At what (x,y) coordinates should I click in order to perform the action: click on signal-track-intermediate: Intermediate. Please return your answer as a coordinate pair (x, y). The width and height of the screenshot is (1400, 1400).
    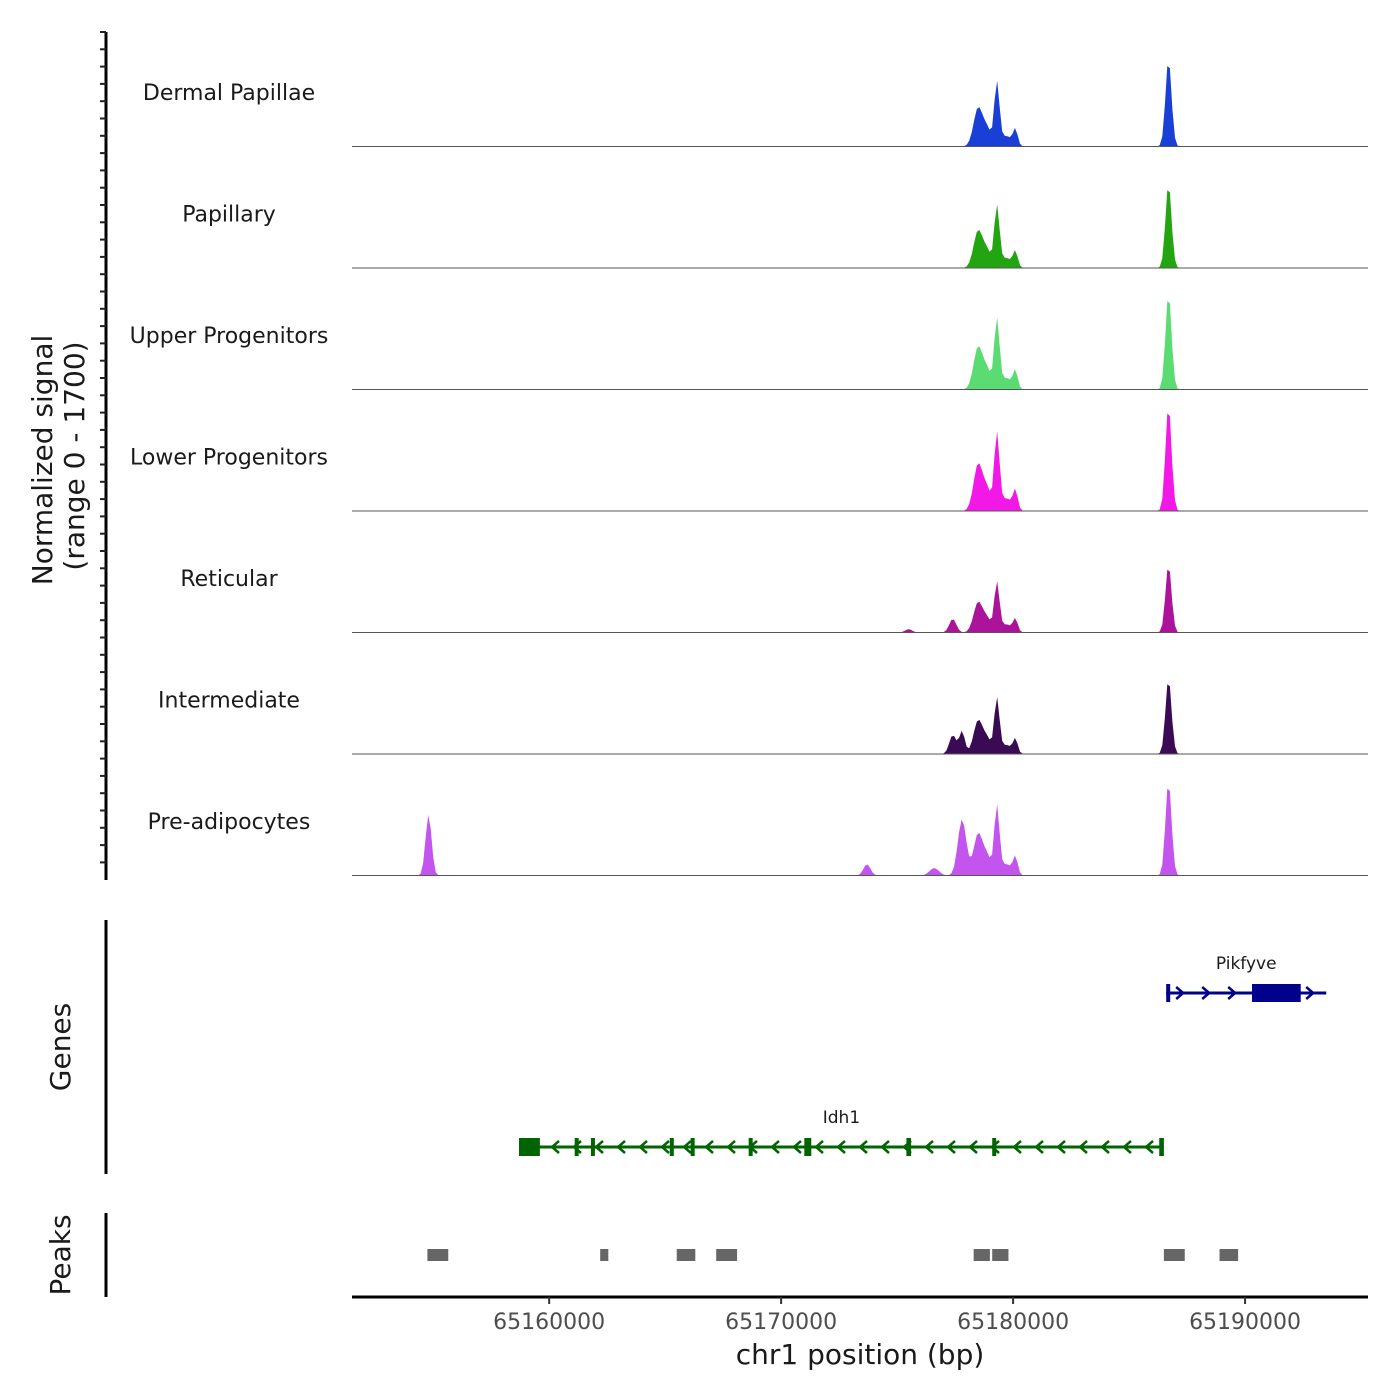
    Looking at the image, I should click on (763, 719).